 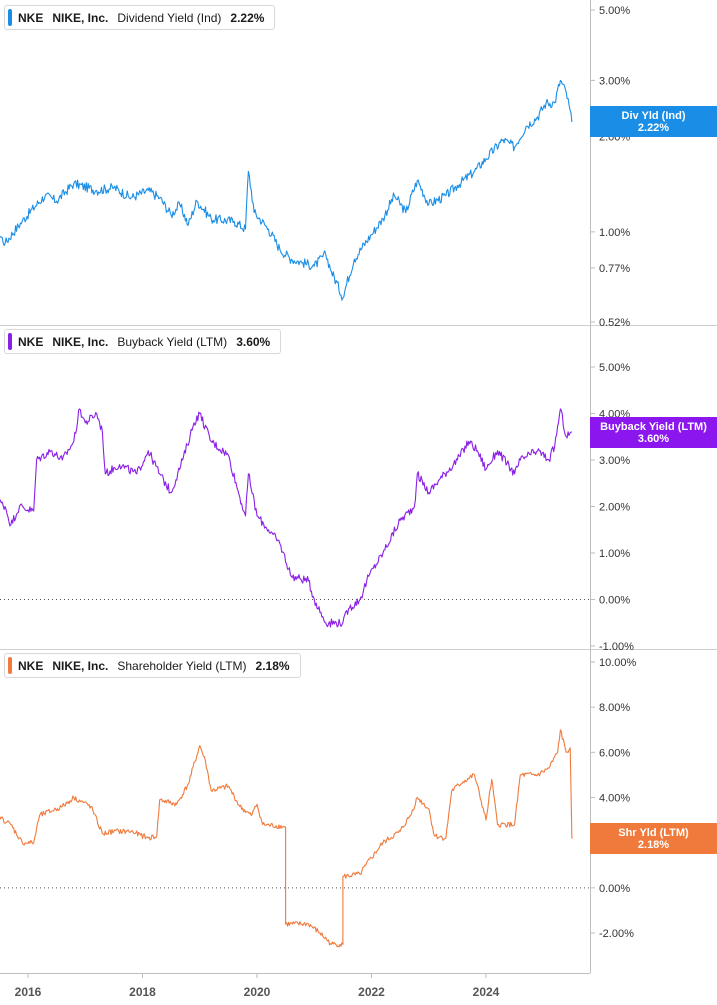 What do you see at coordinates (80, 665) in the screenshot?
I see `shareholder-legend-company: NIKE, Inc.` at bounding box center [80, 665].